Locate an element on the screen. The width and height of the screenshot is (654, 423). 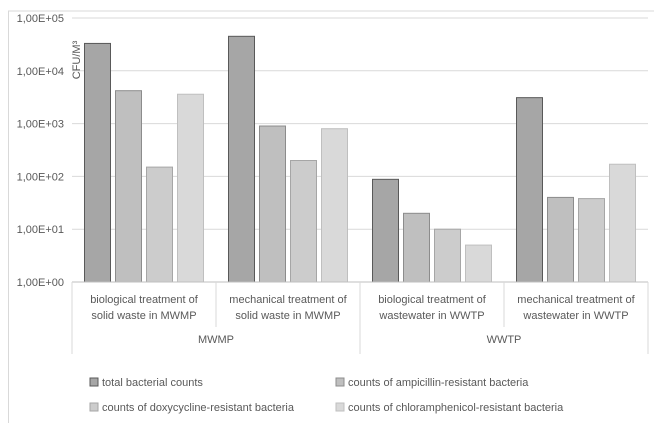
y-tick-label: 1,00E+00 is located at coordinates (40, 283).